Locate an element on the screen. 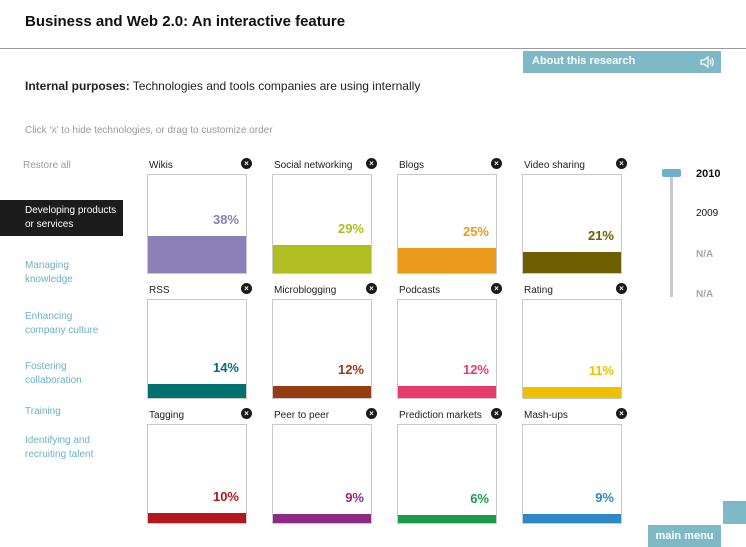 This screenshot has height=547, width=746. tile-label: Video sharing is located at coordinates (554, 165).